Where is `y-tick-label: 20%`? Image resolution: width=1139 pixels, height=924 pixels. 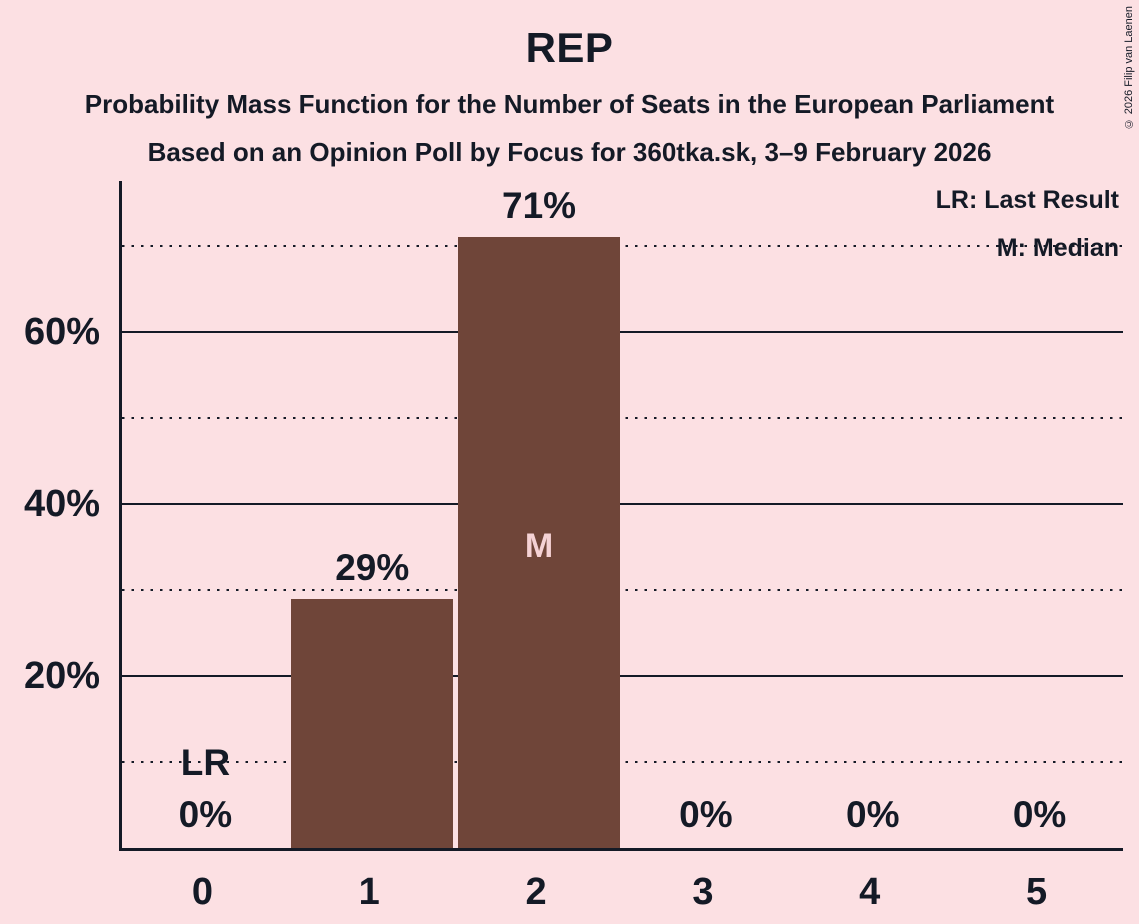 y-tick-label: 20% is located at coordinates (61, 676).